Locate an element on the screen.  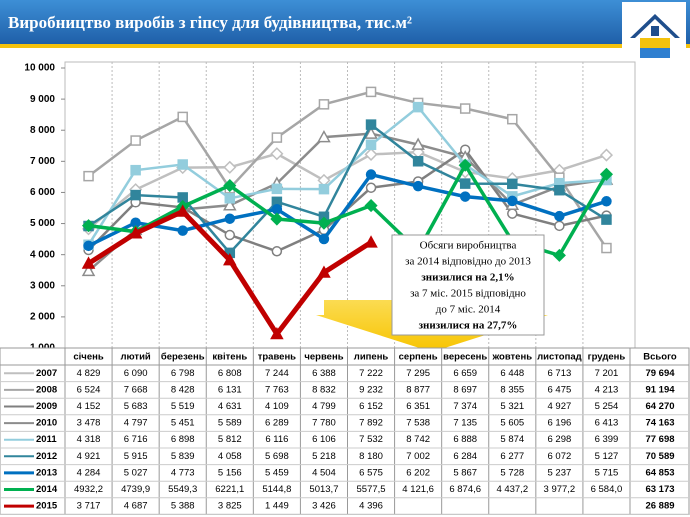
table-value: 8 877 is located at coordinates (418, 389).